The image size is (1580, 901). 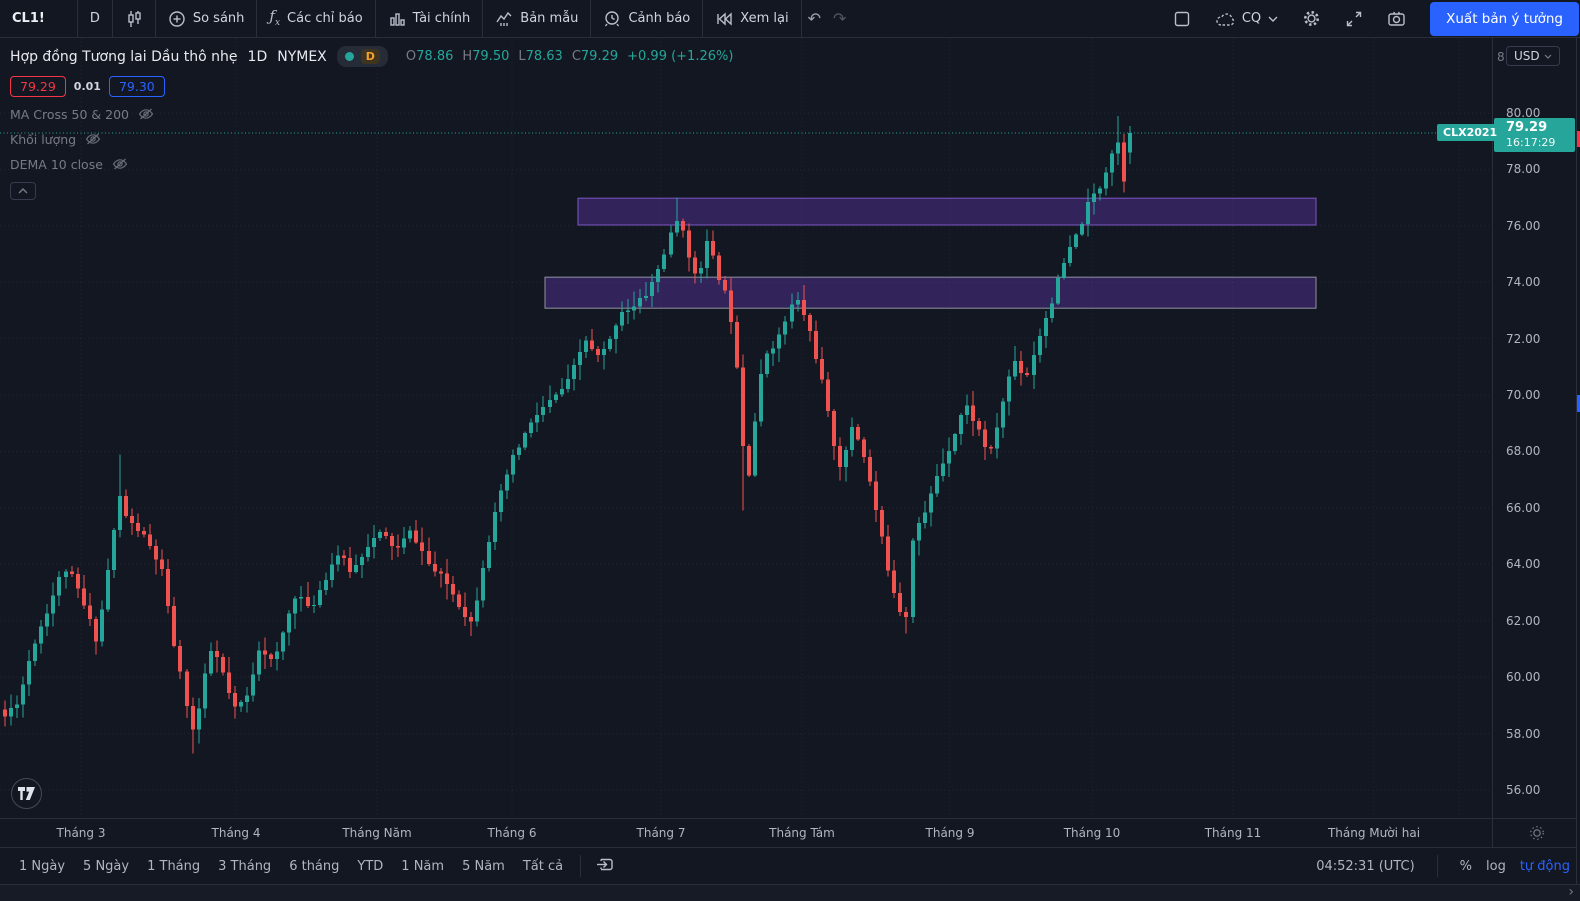 I want to click on replay-icon, so click(x=724, y=18).